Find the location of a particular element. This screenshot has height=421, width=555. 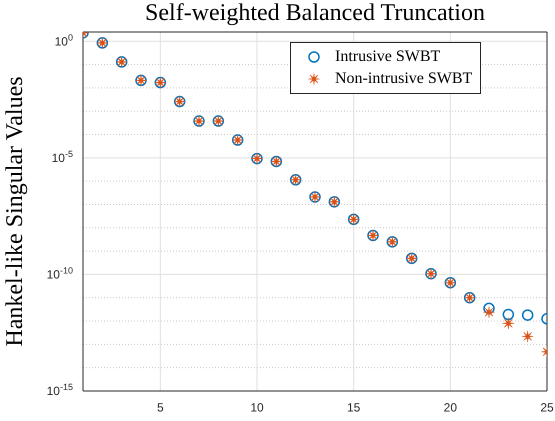

y-tick-label: 10$^{-5}$ is located at coordinates (62, 156).